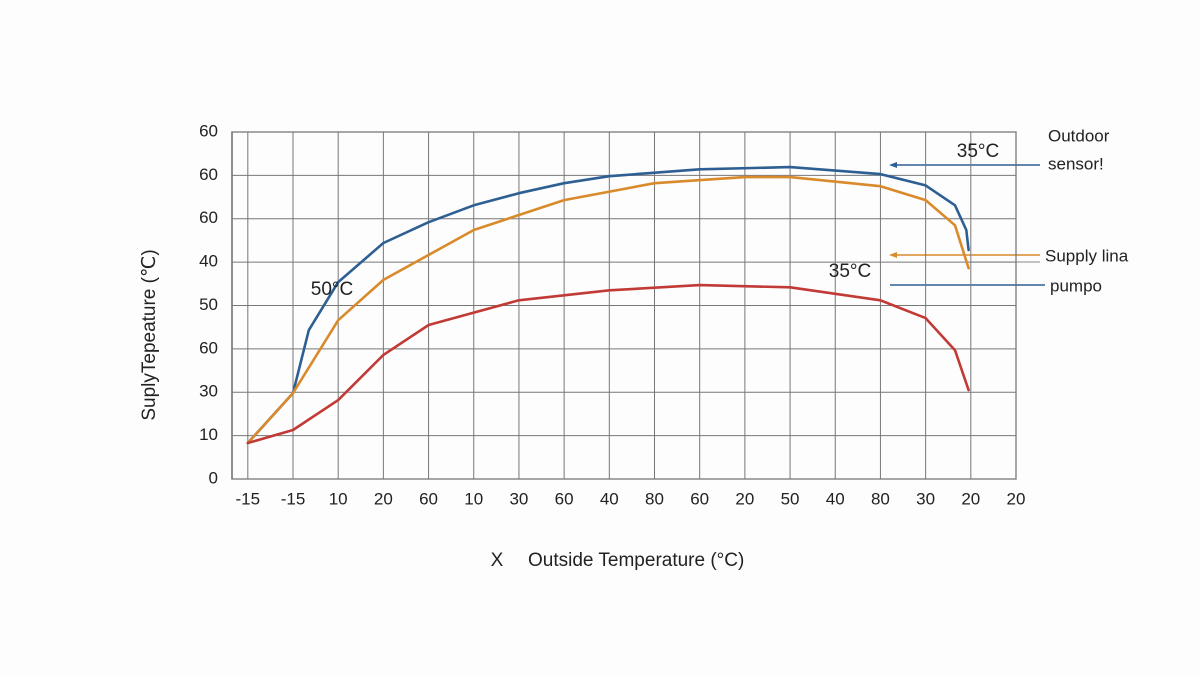 The height and width of the screenshot is (675, 1200). What do you see at coordinates (332, 289) in the screenshot?
I see `annotation: 50°C` at bounding box center [332, 289].